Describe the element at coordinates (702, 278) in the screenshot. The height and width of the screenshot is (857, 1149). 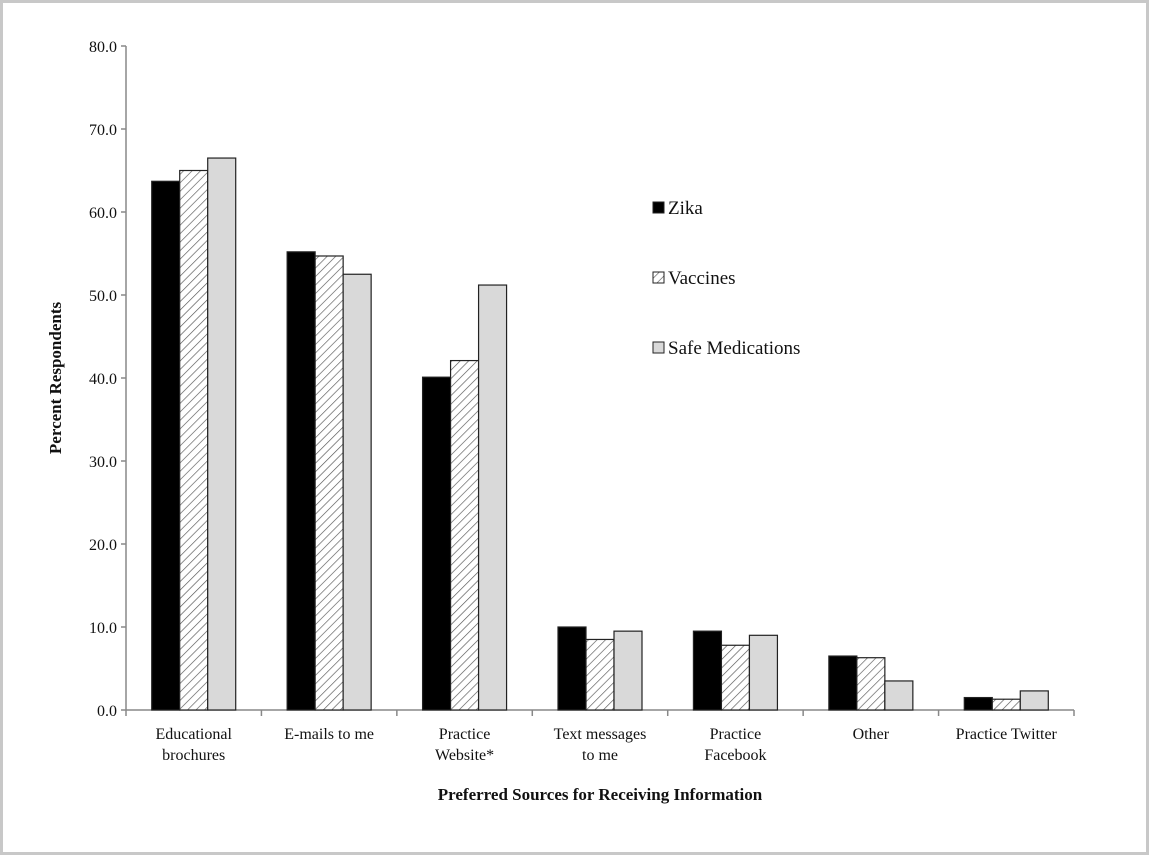
I see `legend-label: Vaccines` at that location.